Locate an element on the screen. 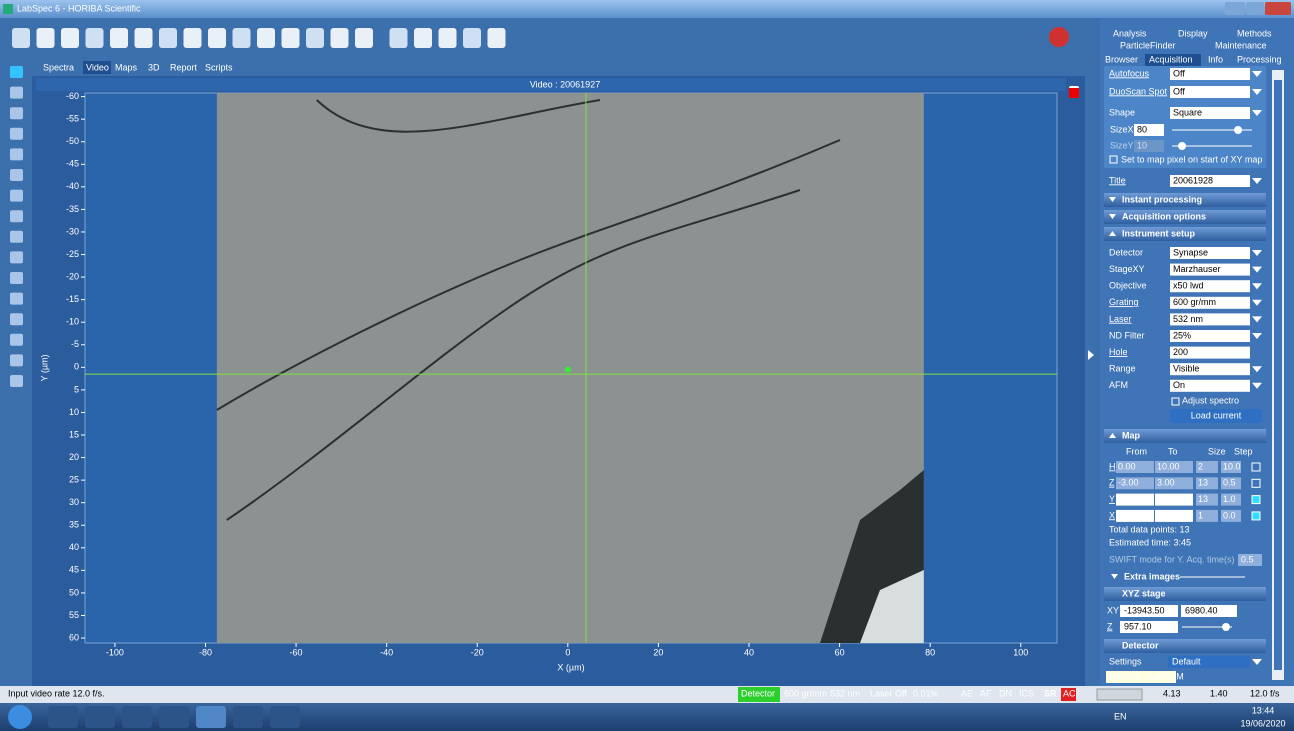  status-flag: AE is located at coordinates (967, 693).